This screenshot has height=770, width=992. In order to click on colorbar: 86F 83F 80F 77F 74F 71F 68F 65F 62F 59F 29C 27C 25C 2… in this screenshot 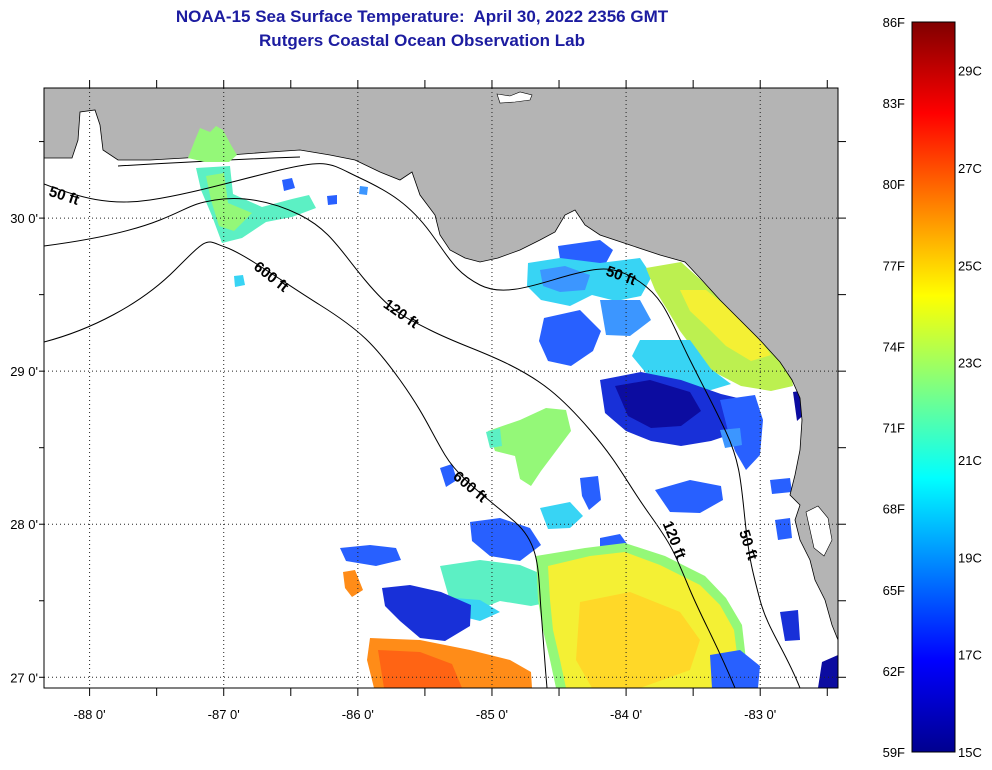, I will do `click(932, 387)`.